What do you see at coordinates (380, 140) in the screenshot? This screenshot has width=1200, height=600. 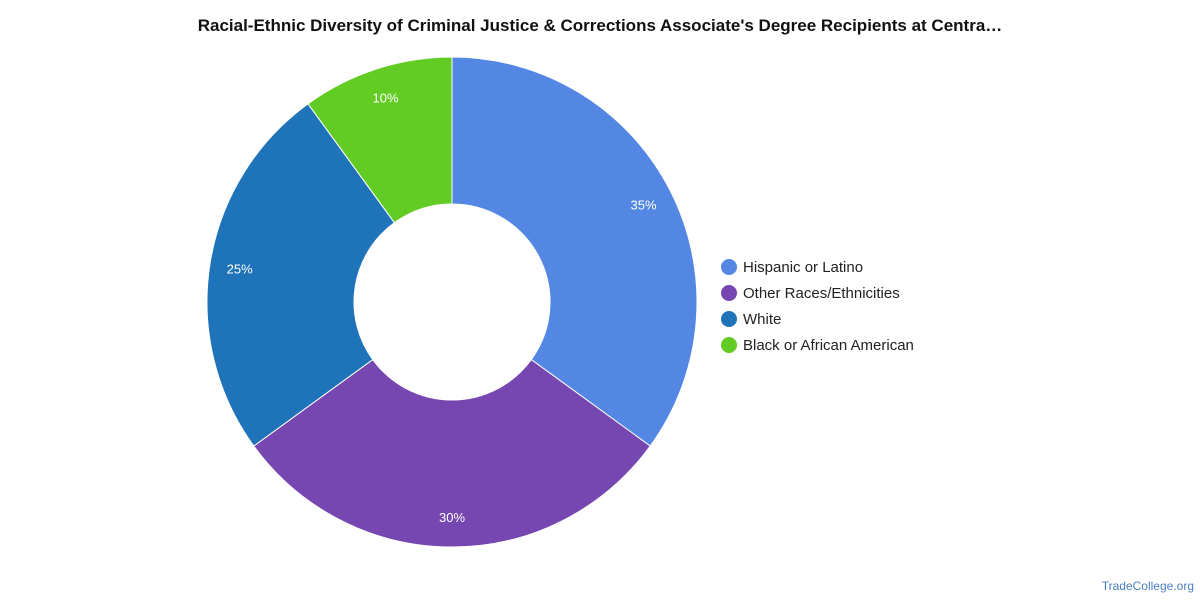 I see `donut-slice-black-or-african-american` at bounding box center [380, 140].